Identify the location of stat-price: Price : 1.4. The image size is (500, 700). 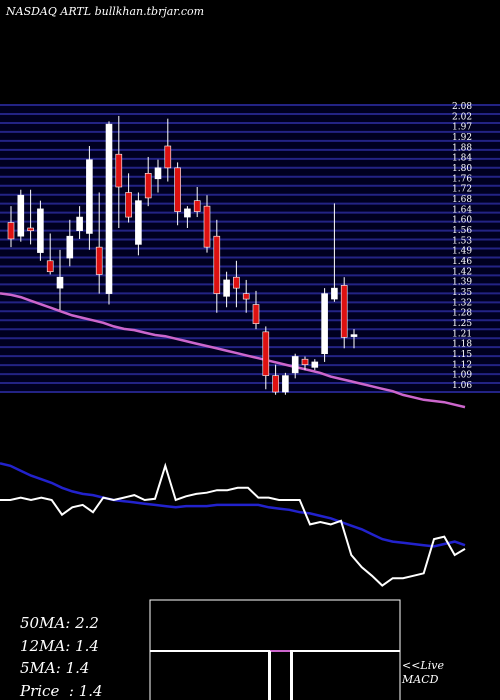
(61, 690).